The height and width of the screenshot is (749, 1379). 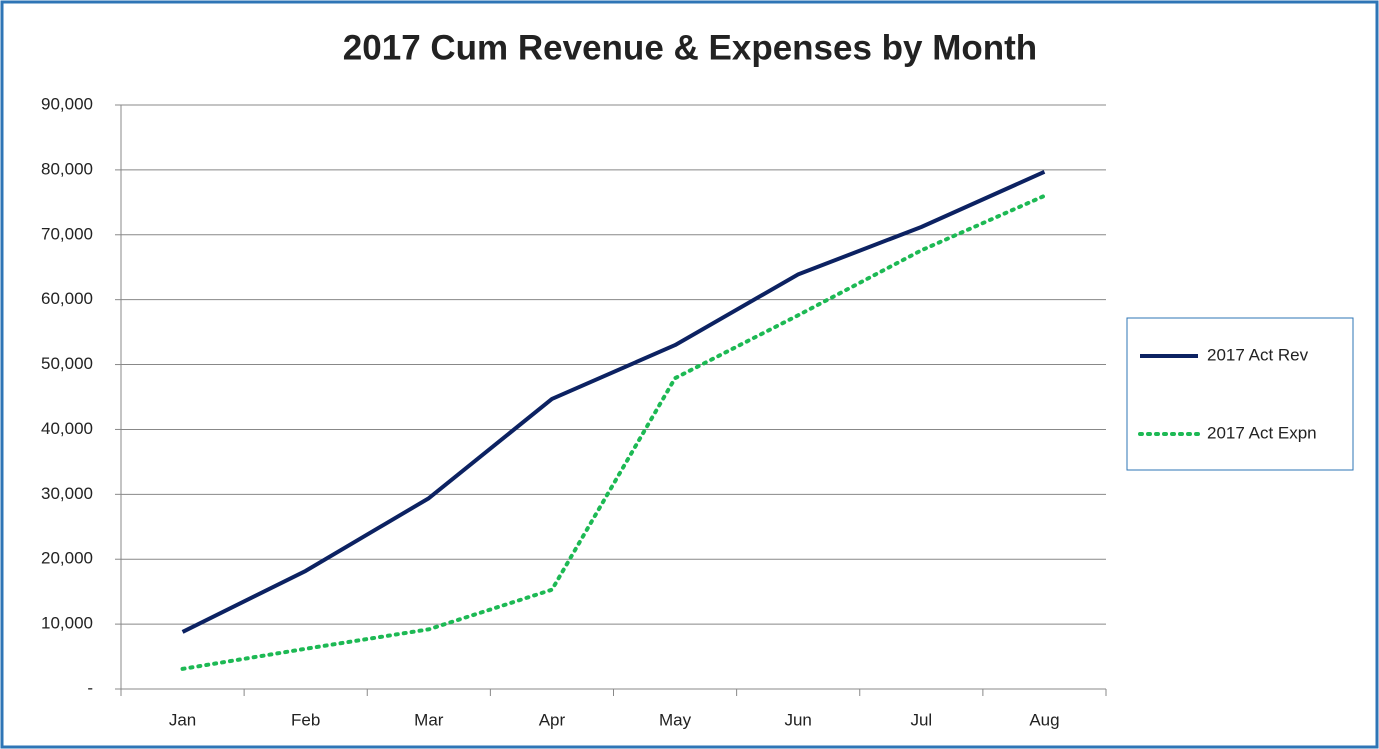 What do you see at coordinates (1044, 719) in the screenshot?
I see `x-tick-label: Aug` at bounding box center [1044, 719].